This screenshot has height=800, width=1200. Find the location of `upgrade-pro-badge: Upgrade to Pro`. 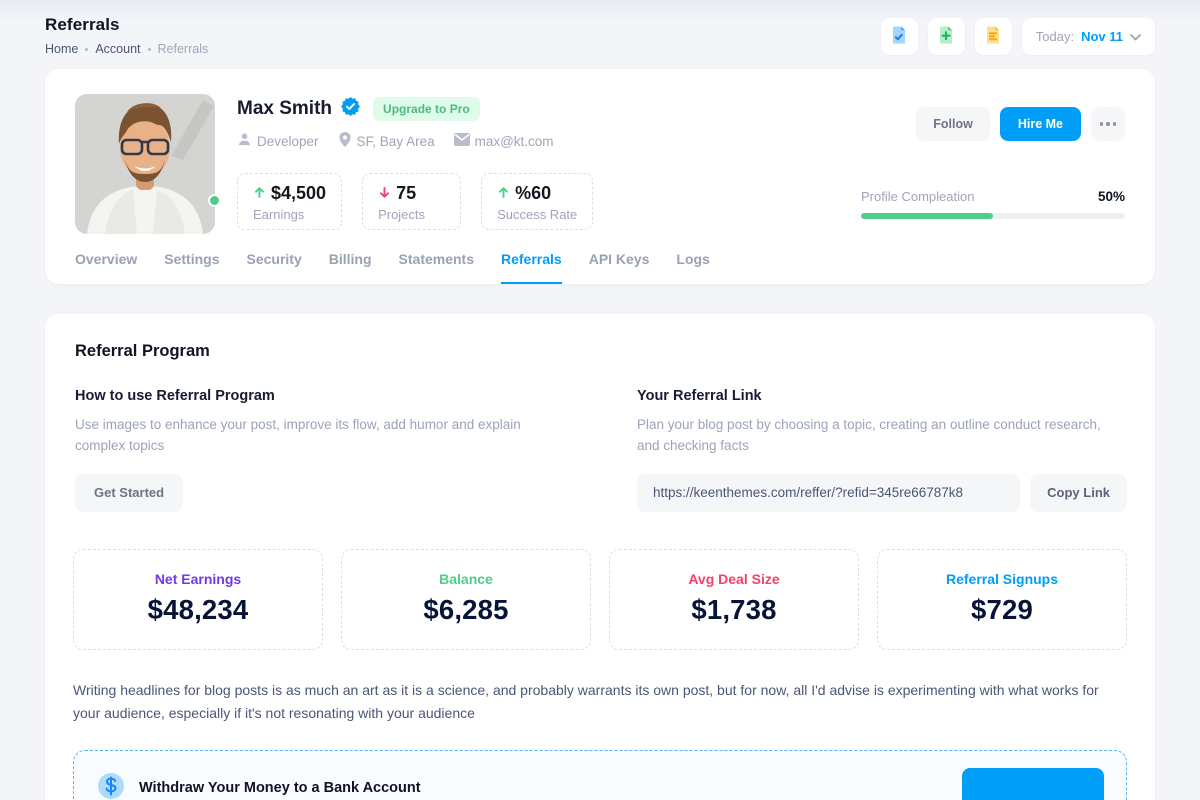

upgrade-pro-badge: Upgrade to Pro is located at coordinates (426, 109).